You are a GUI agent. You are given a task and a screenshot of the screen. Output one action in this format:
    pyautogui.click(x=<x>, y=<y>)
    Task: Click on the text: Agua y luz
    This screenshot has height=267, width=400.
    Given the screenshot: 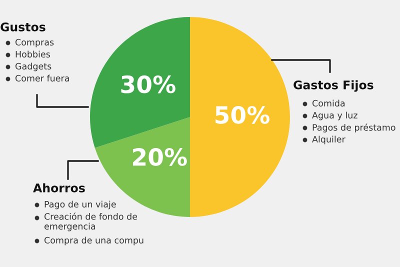 What is the action you would take?
    pyautogui.click(x=335, y=116)
    